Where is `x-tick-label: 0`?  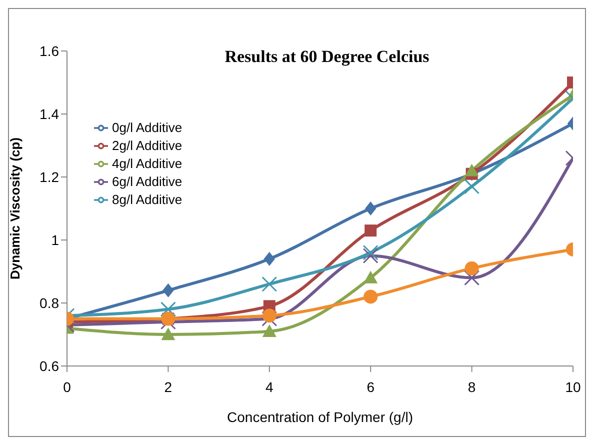 x-tick-label: 0 is located at coordinates (67, 386).